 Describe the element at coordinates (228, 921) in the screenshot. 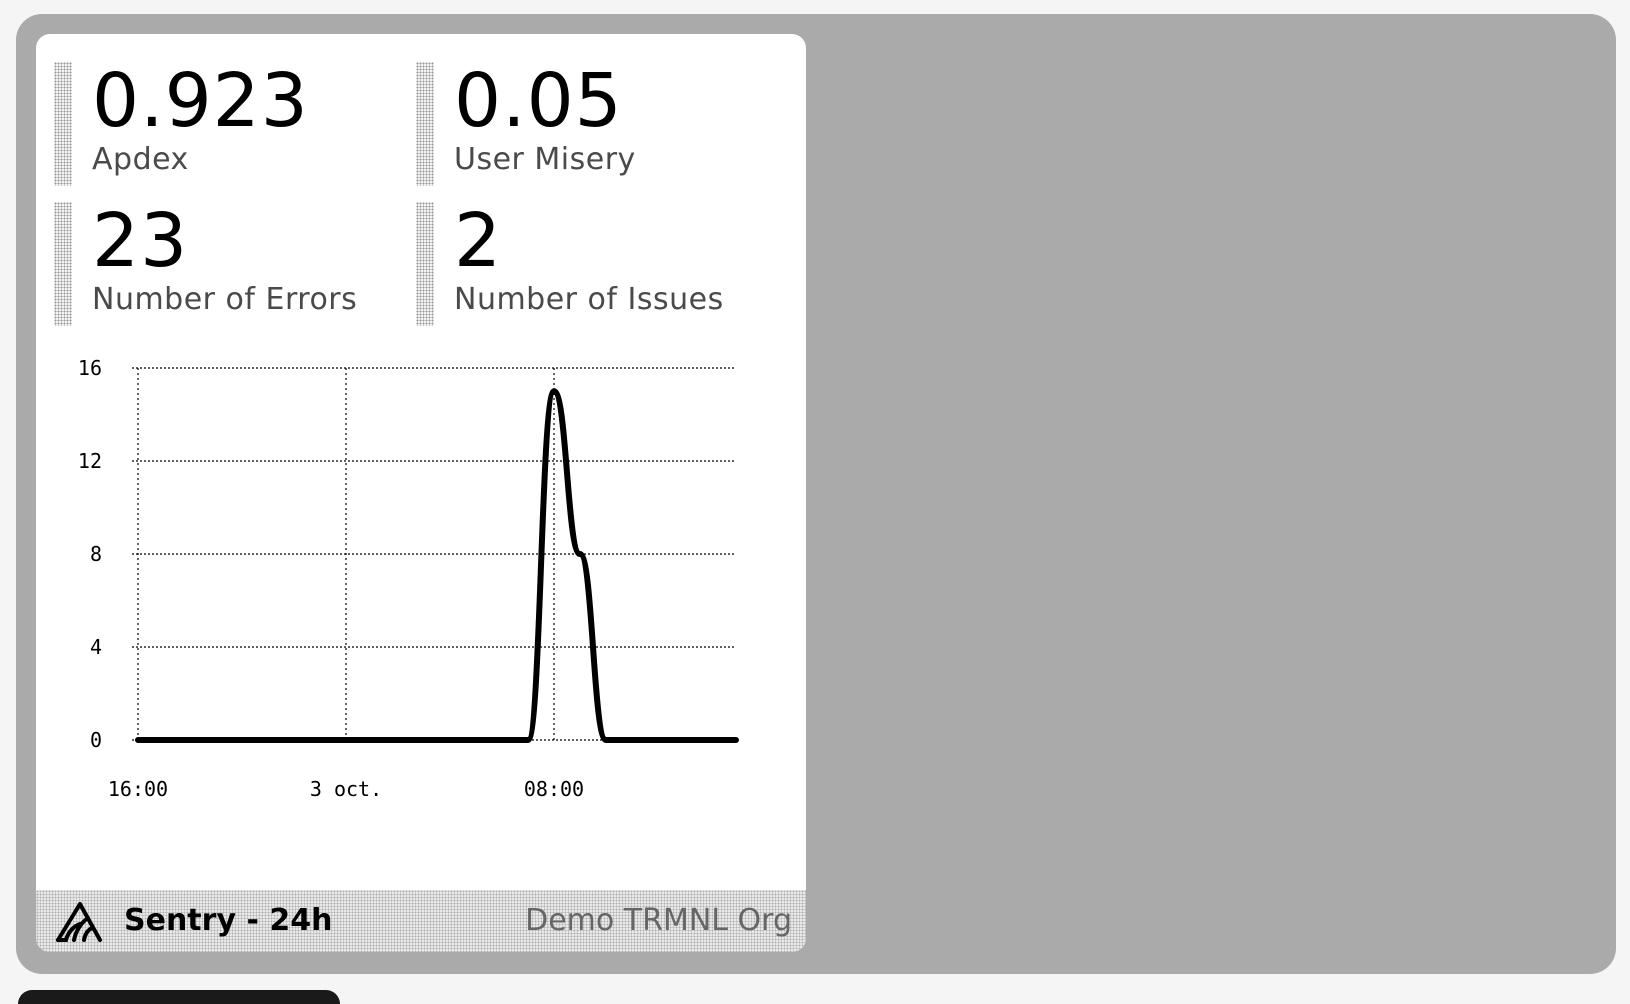

I see `footer-title: Sentry - 24h` at that location.